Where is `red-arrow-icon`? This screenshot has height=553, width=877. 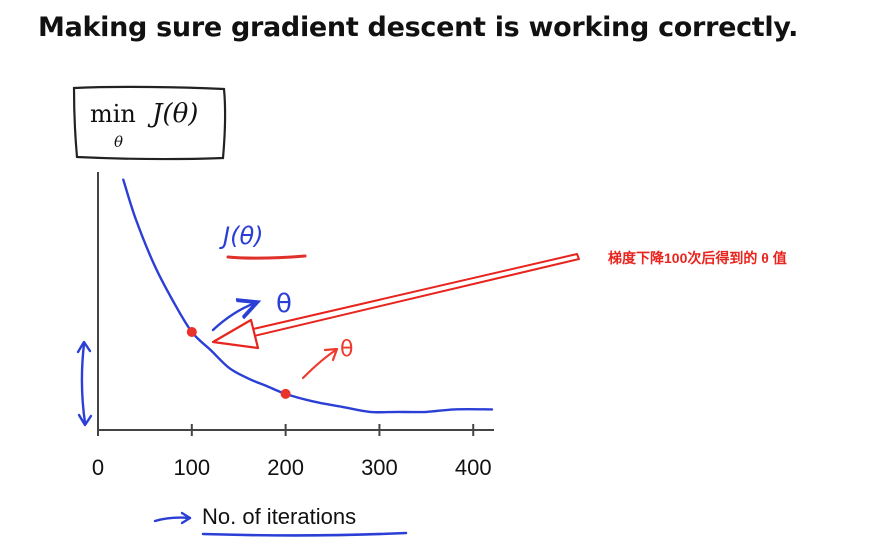 red-arrow-icon is located at coordinates (319, 364).